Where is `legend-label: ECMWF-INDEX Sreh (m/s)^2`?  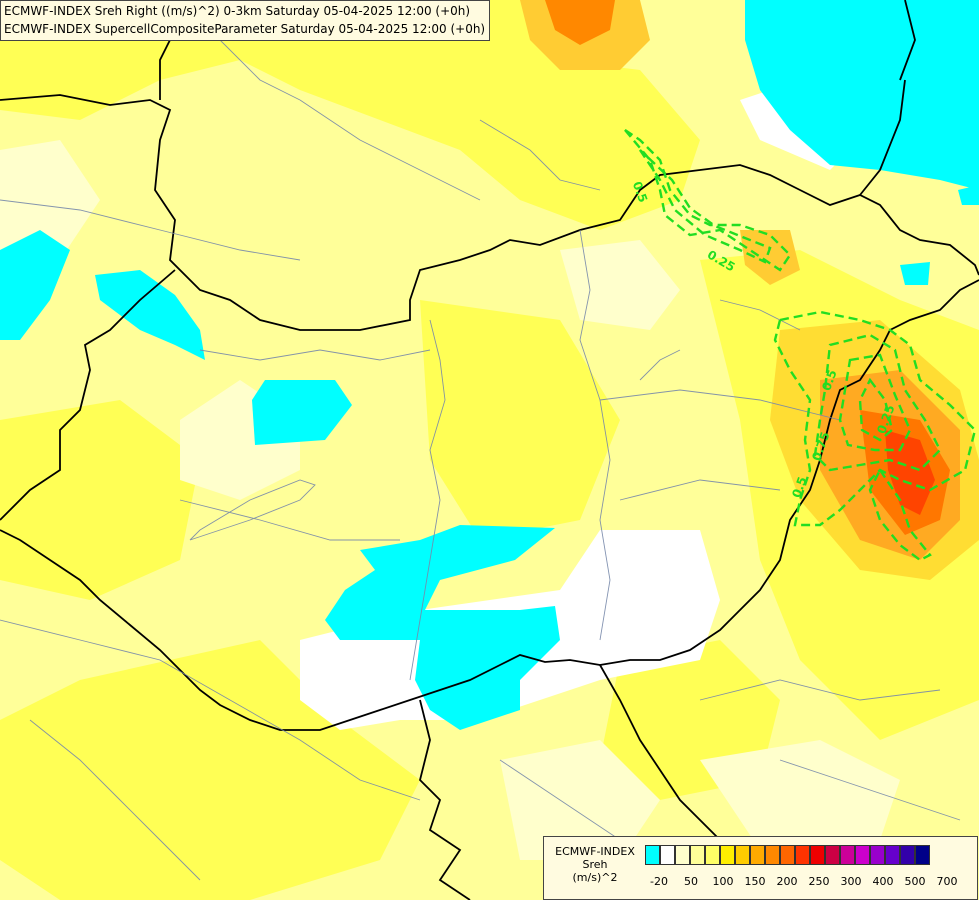
legend-label: ECMWF-INDEX Sreh (m/s)^2 is located at coordinates (595, 864).